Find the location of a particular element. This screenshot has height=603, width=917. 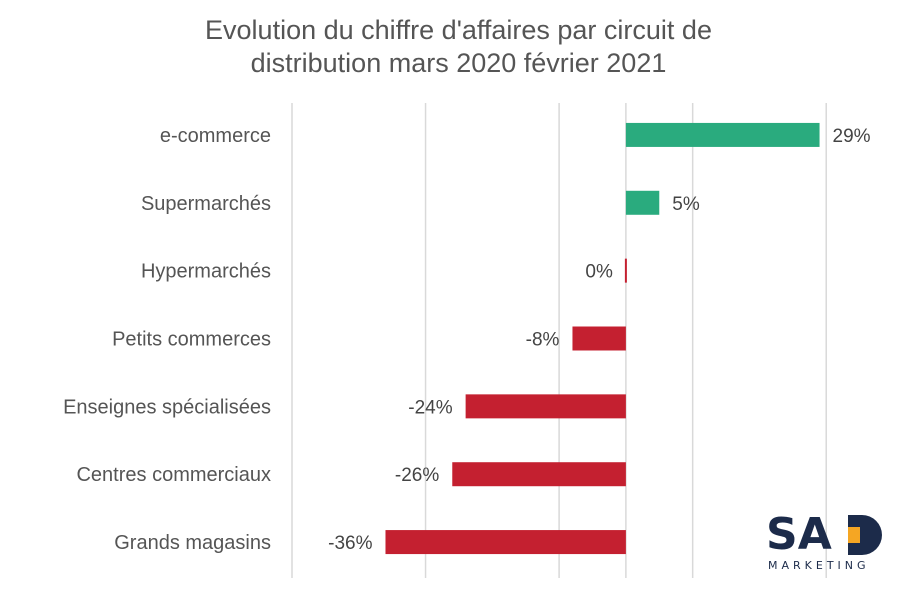

sad-marketing-logo: SA MARKETING is located at coordinates (824, 540).